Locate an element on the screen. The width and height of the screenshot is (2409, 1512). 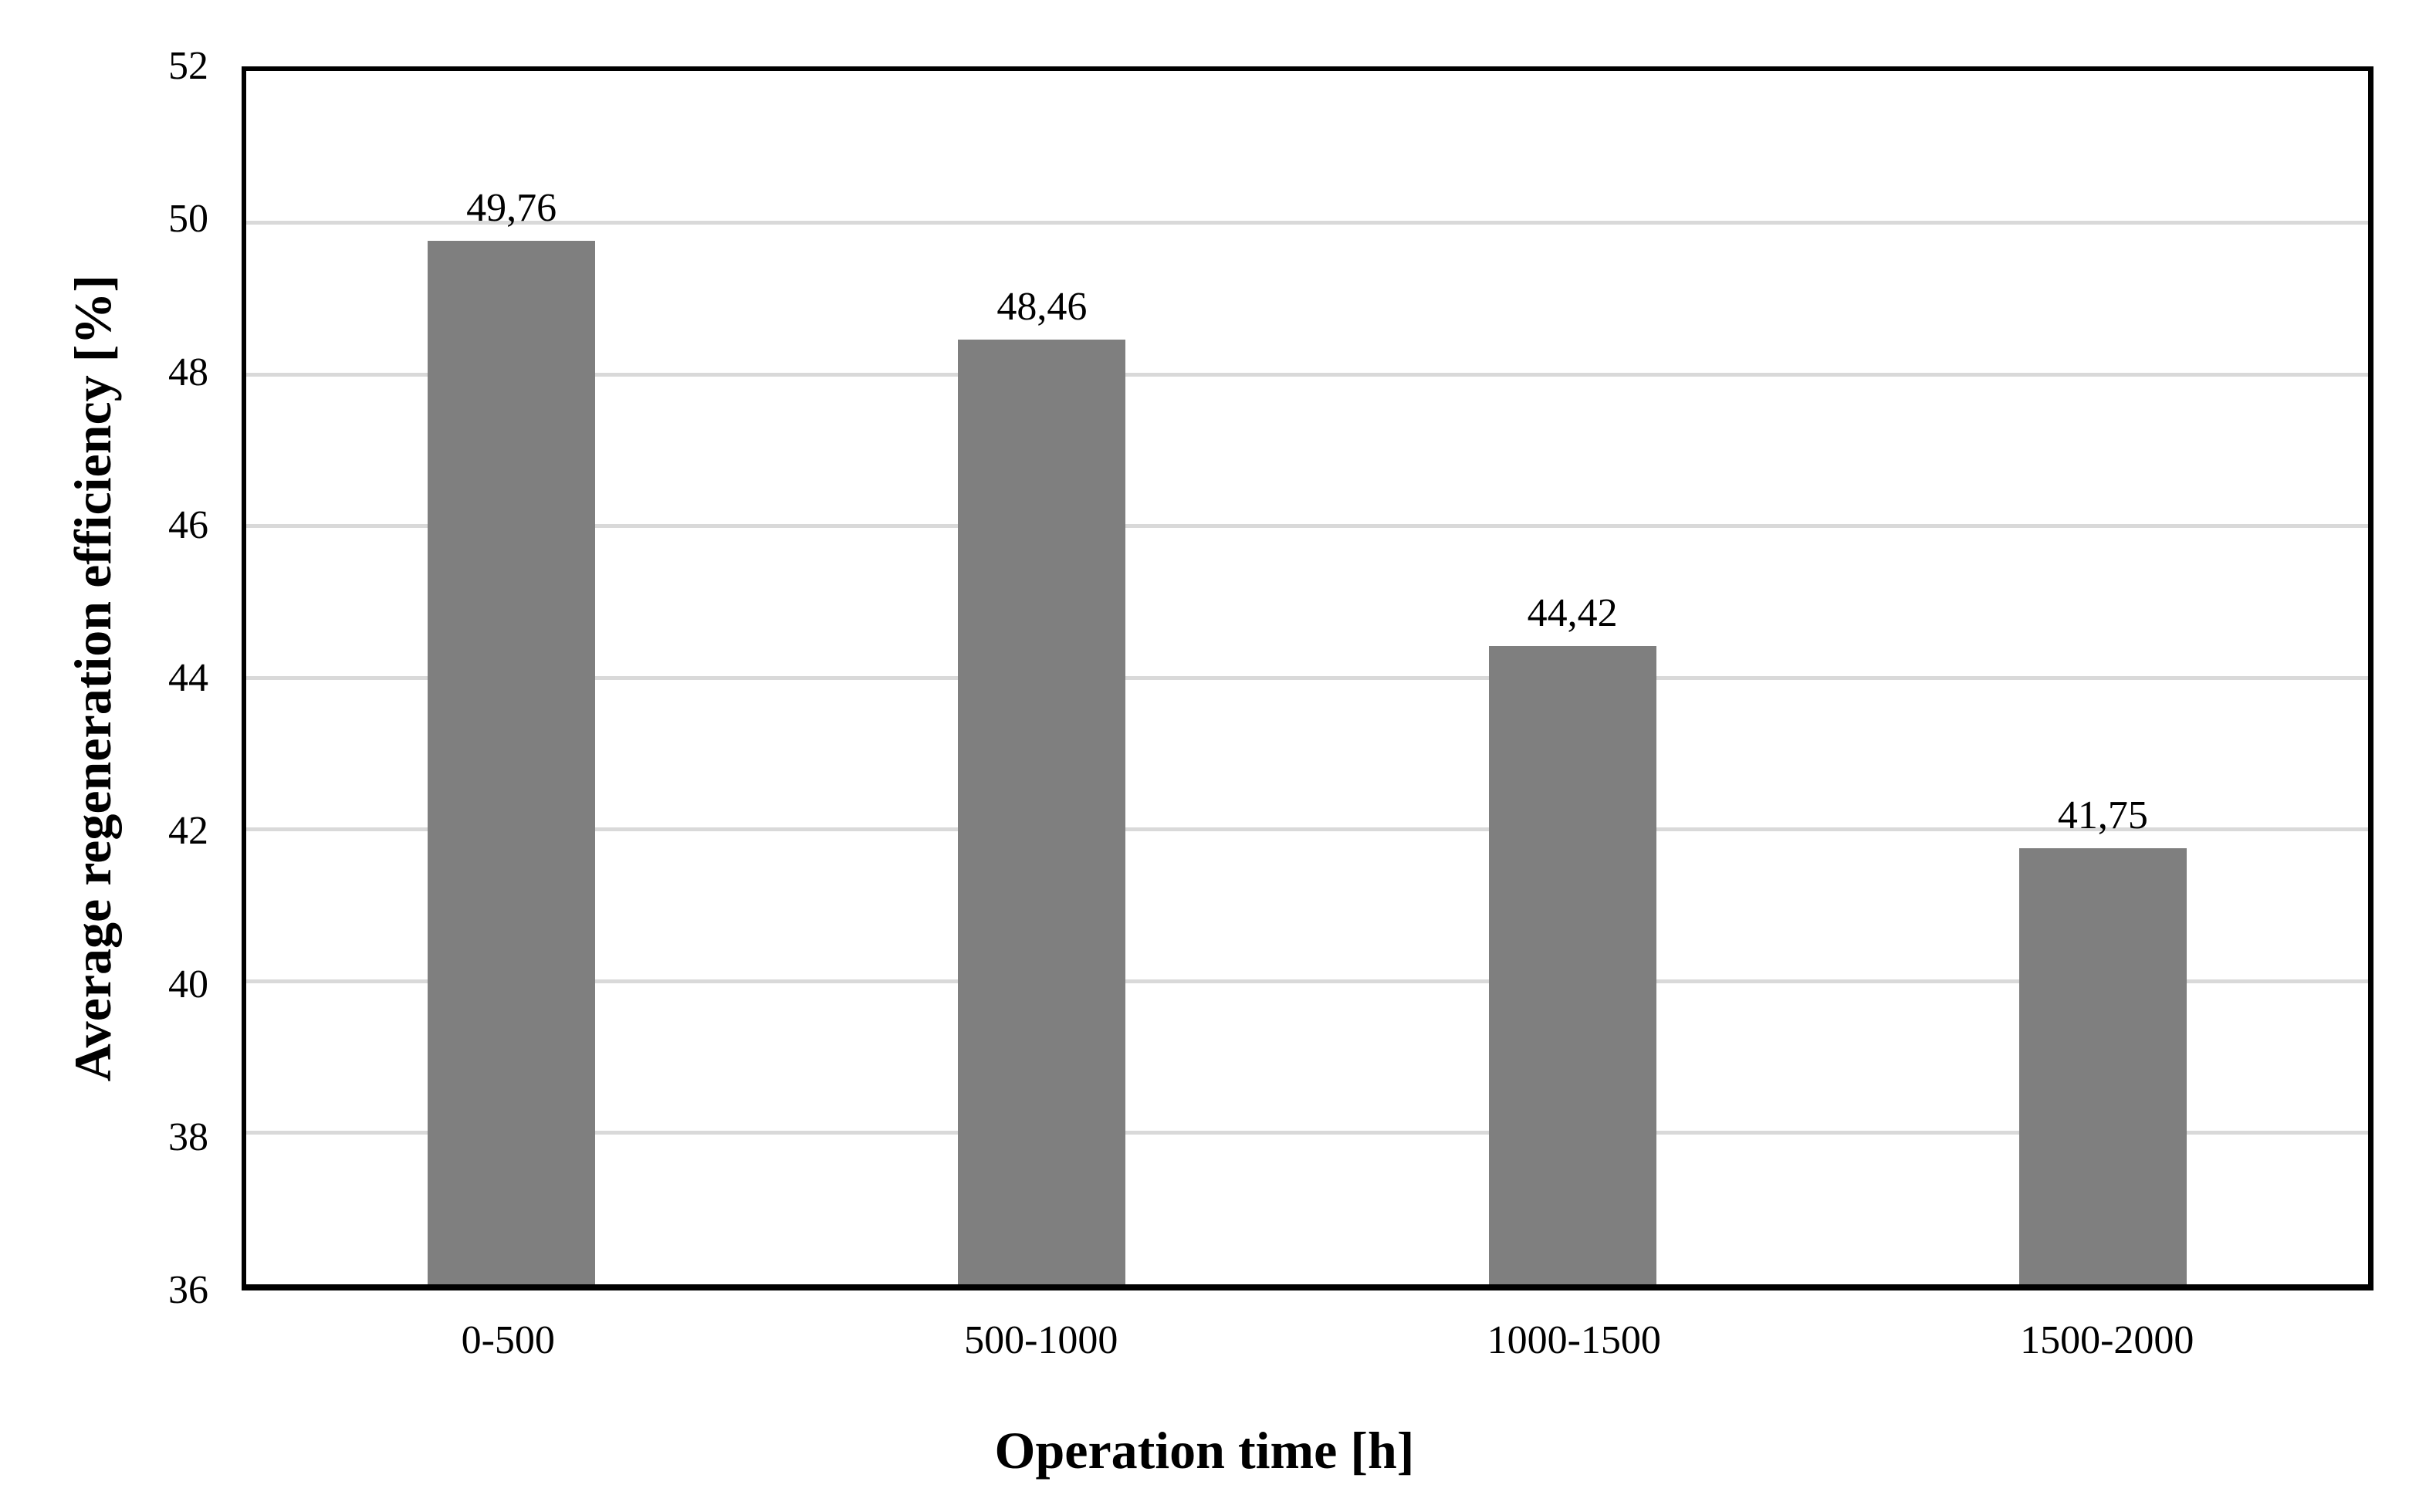
bar-value-label-0-500: 49,76 is located at coordinates (511, 208).